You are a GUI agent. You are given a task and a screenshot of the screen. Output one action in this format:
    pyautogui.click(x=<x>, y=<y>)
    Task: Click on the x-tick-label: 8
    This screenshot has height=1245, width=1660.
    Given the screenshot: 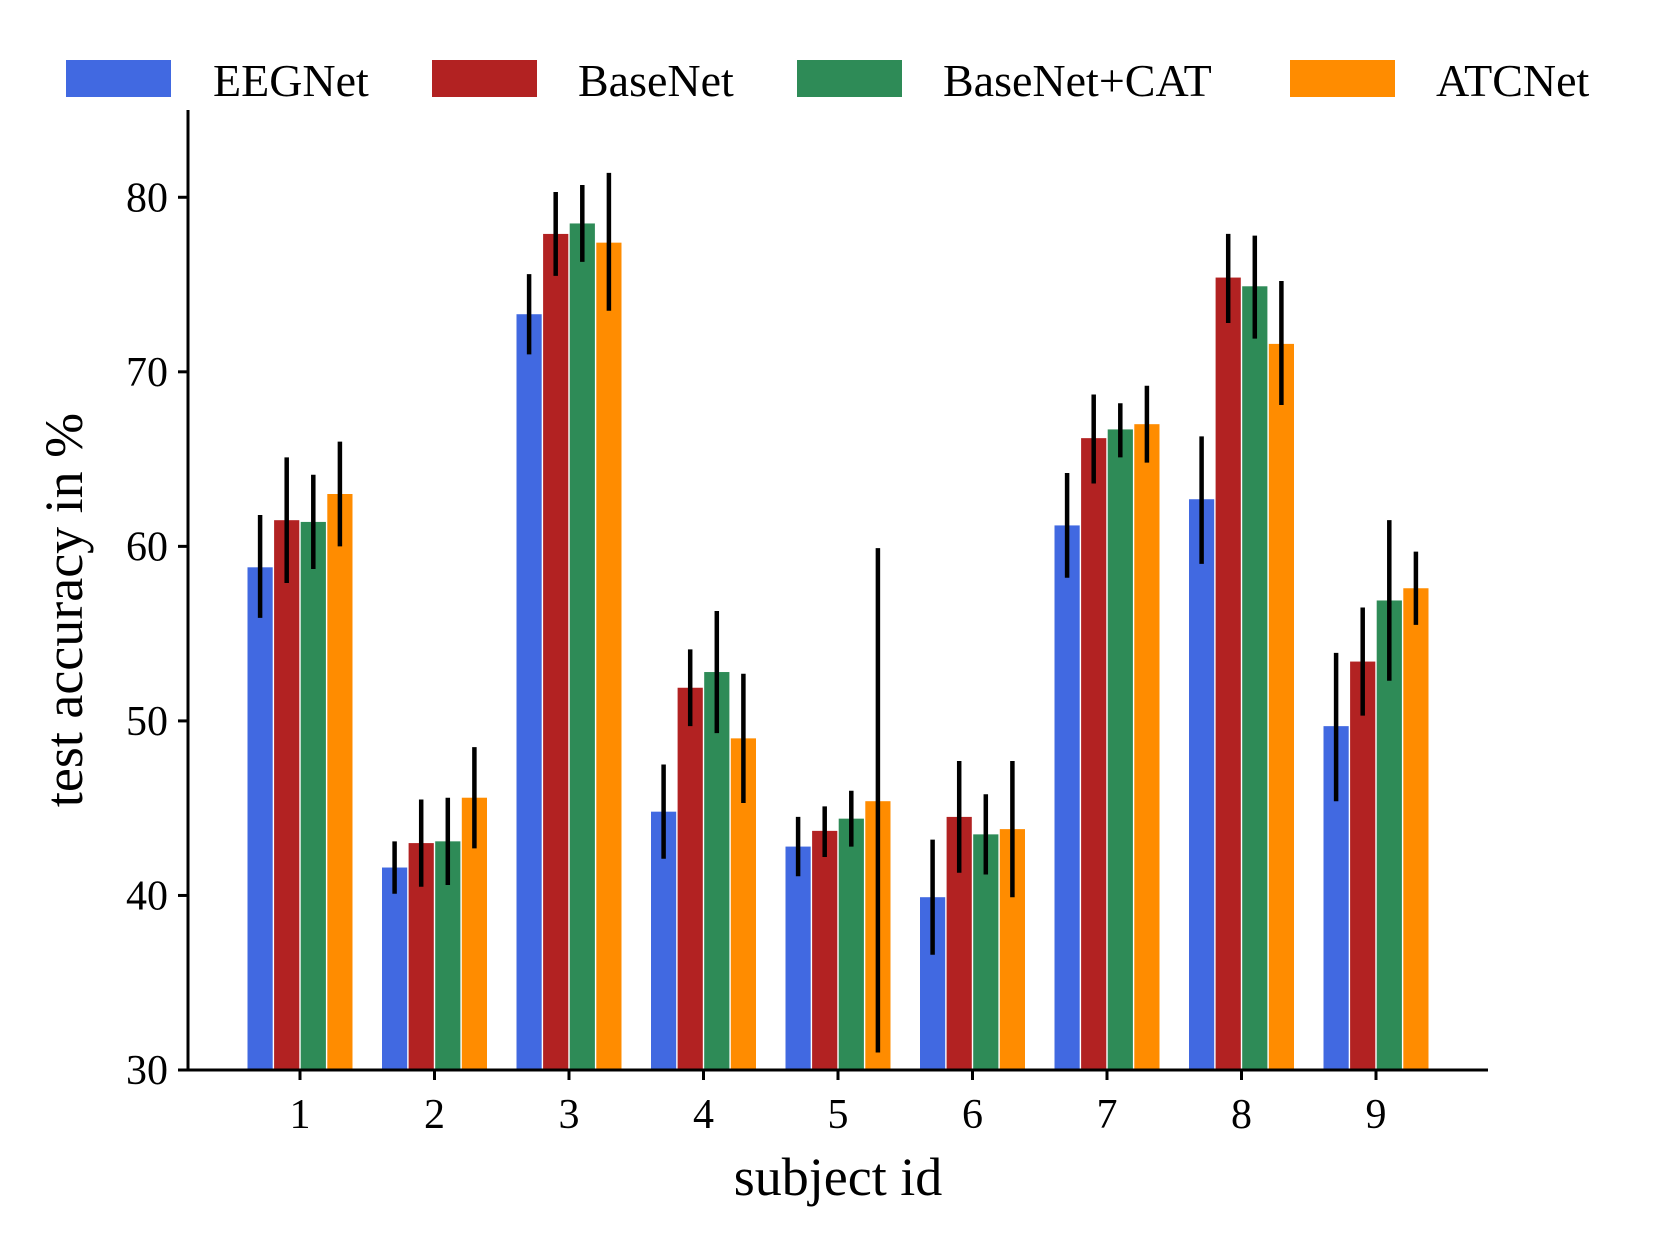 What is the action you would take?
    pyautogui.click(x=1241, y=1115)
    